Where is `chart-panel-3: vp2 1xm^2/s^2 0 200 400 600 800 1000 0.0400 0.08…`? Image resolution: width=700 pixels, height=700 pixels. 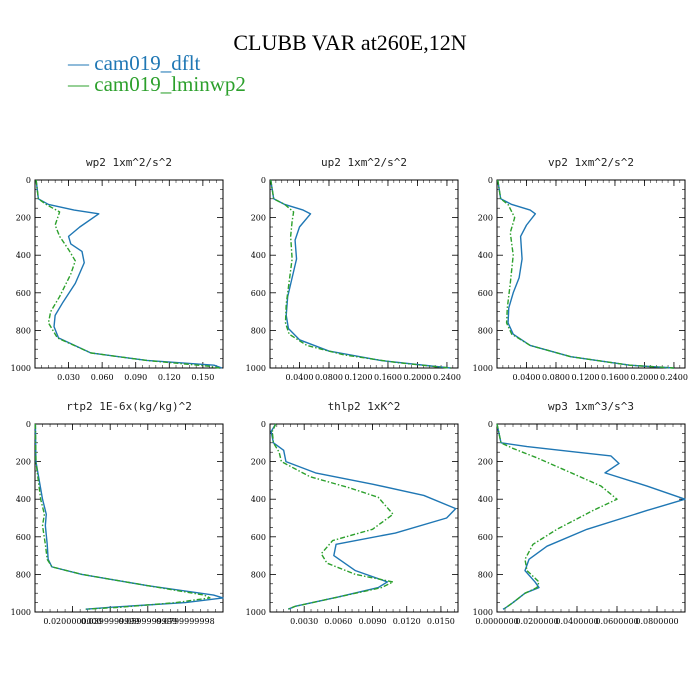
chart-panel-3: vp2 1xm^2/s^2 0 200 400 600 800 1000 0.0400 0.08… is located at coordinates (580, 269).